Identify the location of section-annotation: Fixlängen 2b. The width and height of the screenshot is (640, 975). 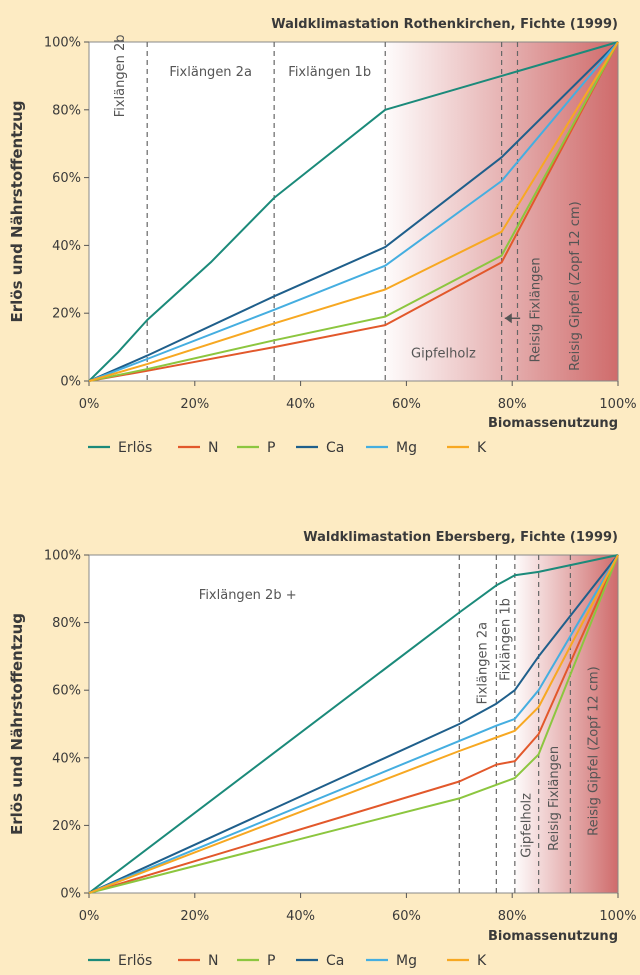
(120, 75).